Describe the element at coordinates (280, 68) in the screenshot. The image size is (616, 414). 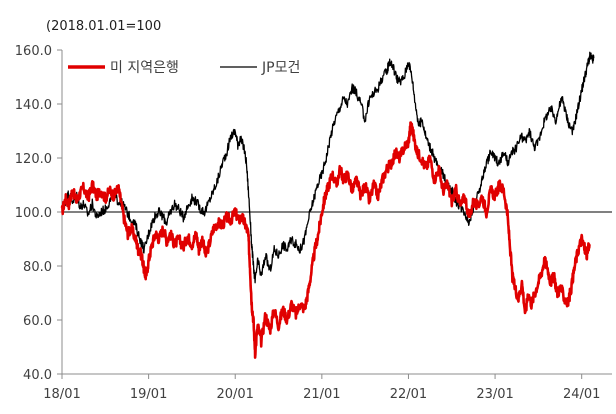
I see `legend-label-series-2: JP모건` at that location.